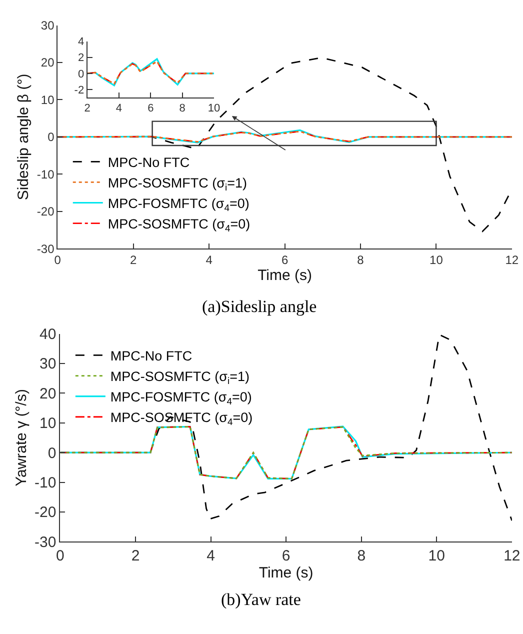 Image resolution: width=523 pixels, height=634 pixels. Describe the element at coordinates (261, 599) in the screenshot. I see `text: (b)Yaw rate` at that location.